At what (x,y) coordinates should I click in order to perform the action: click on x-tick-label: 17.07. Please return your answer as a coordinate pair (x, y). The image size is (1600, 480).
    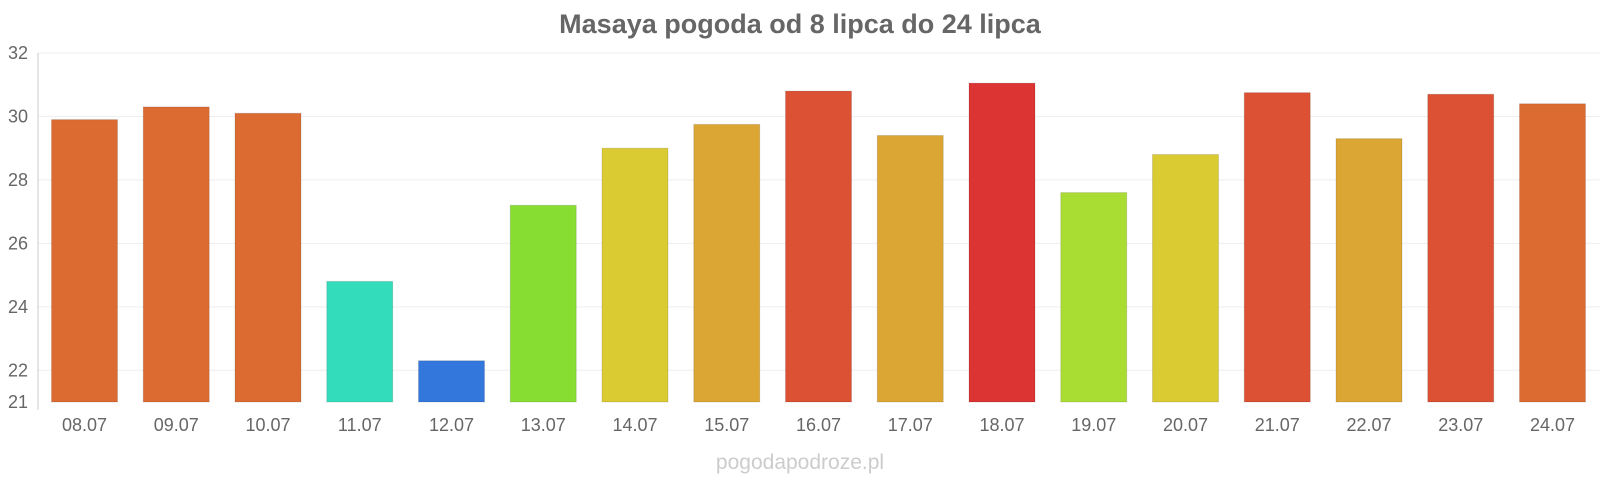
    Looking at the image, I should click on (910, 425).